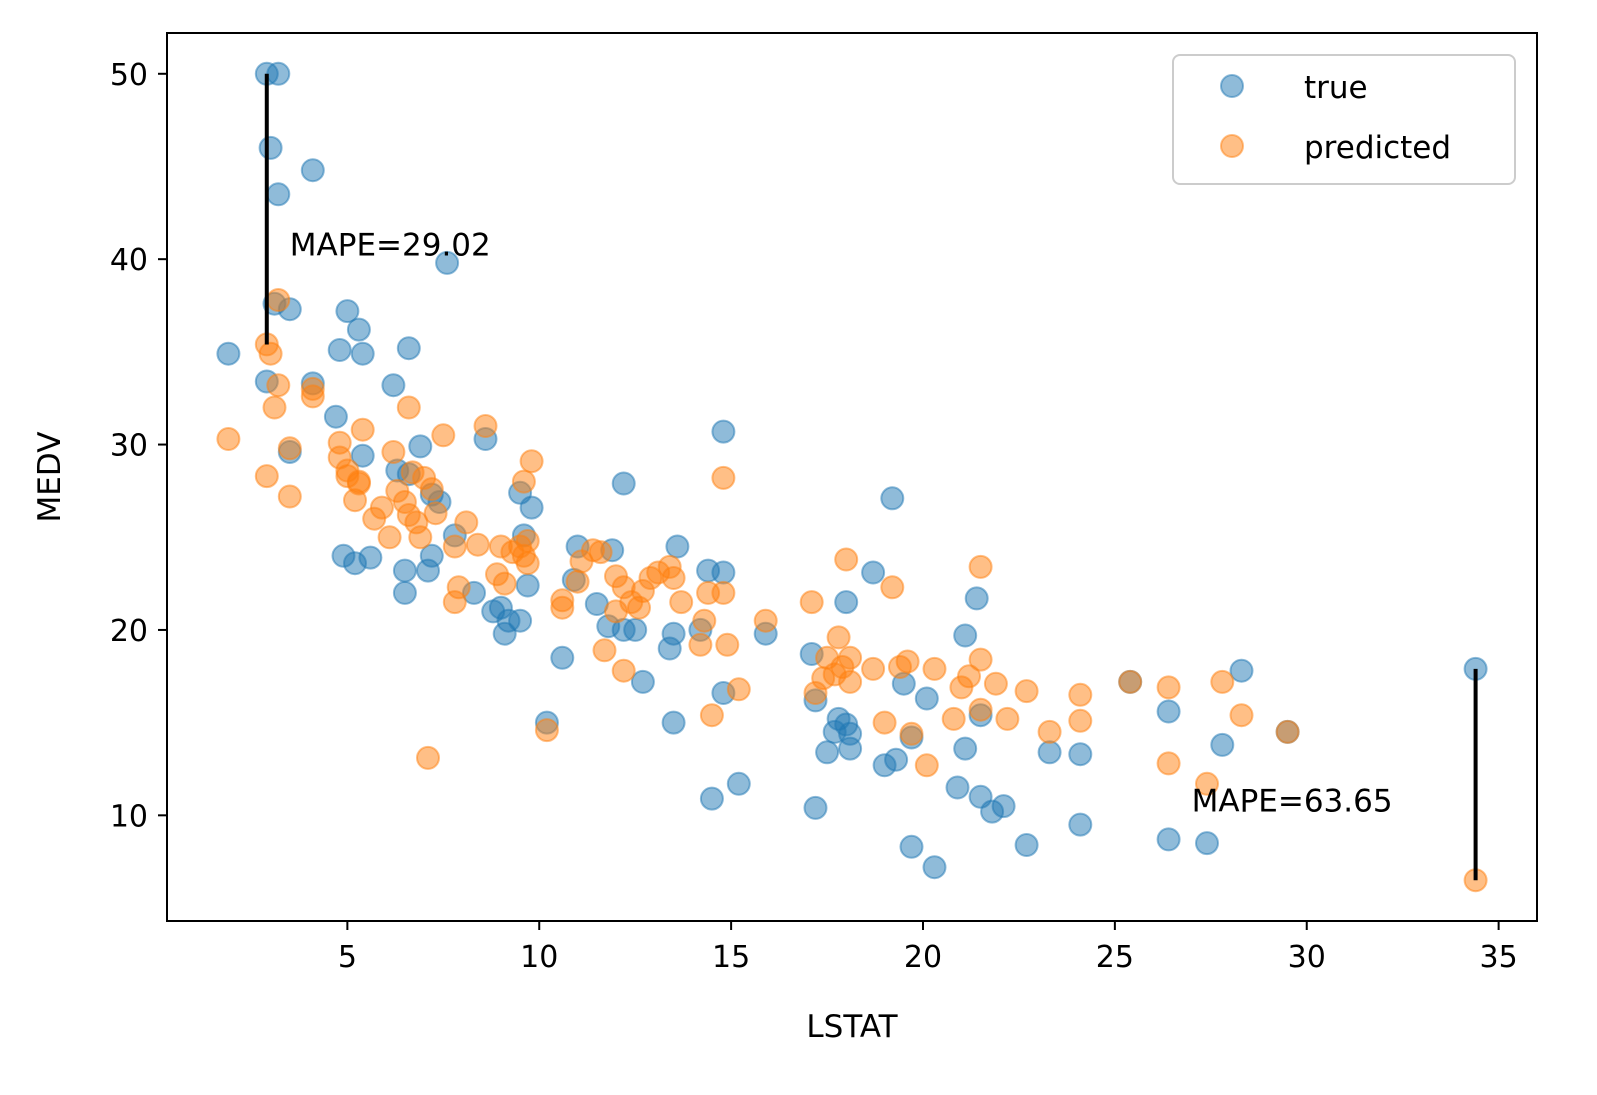 Image resolution: width=1597 pixels, height=1095 pixels. Describe the element at coordinates (1499, 957) in the screenshot. I see `x-tick-label-35: 35` at that location.